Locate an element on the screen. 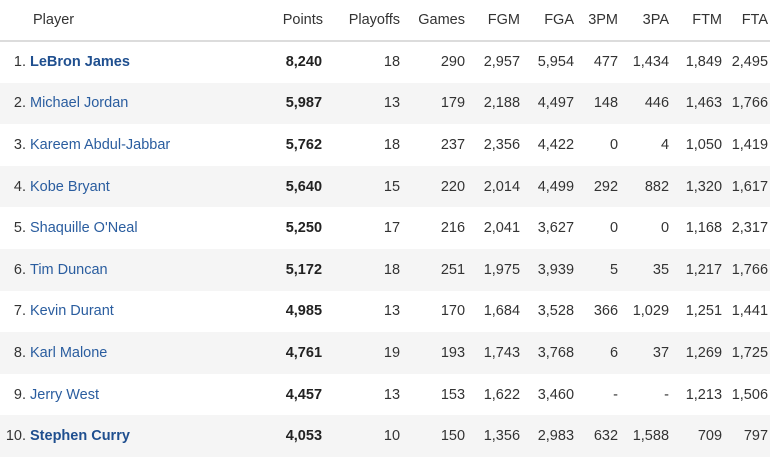 The image size is (770, 458). points-cell: 4,053 is located at coordinates (304, 436).